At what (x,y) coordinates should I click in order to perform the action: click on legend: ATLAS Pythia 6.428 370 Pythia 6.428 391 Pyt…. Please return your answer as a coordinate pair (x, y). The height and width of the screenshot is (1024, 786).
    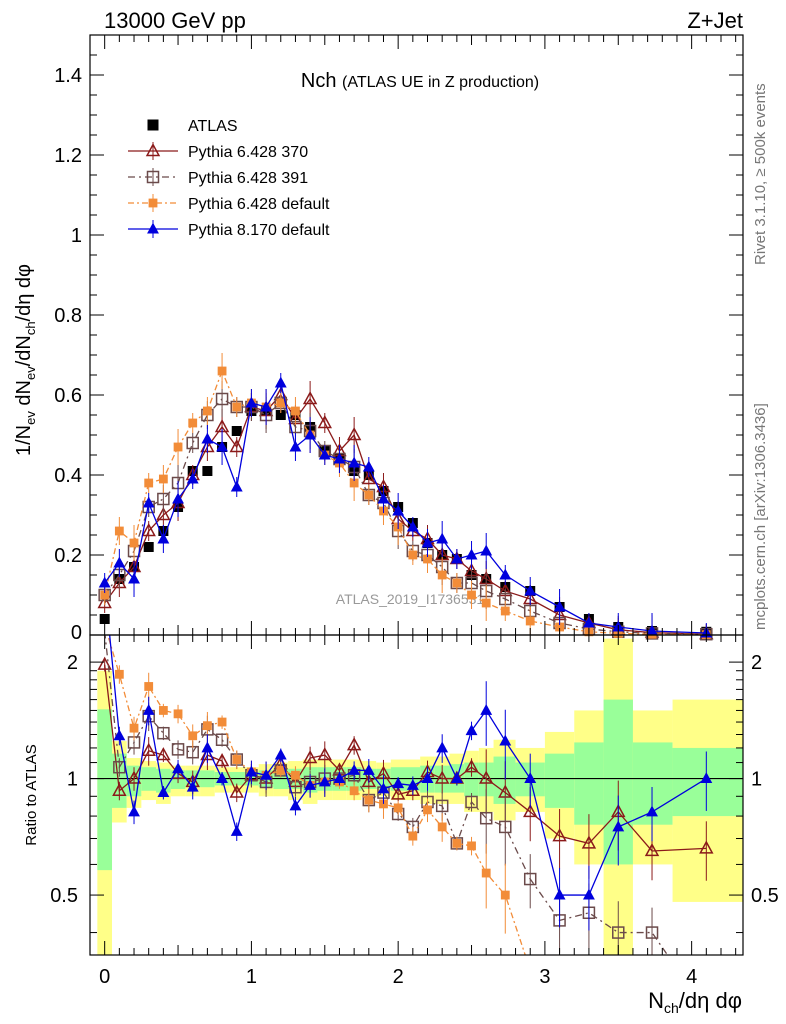
    Looking at the image, I should click on (229, 178).